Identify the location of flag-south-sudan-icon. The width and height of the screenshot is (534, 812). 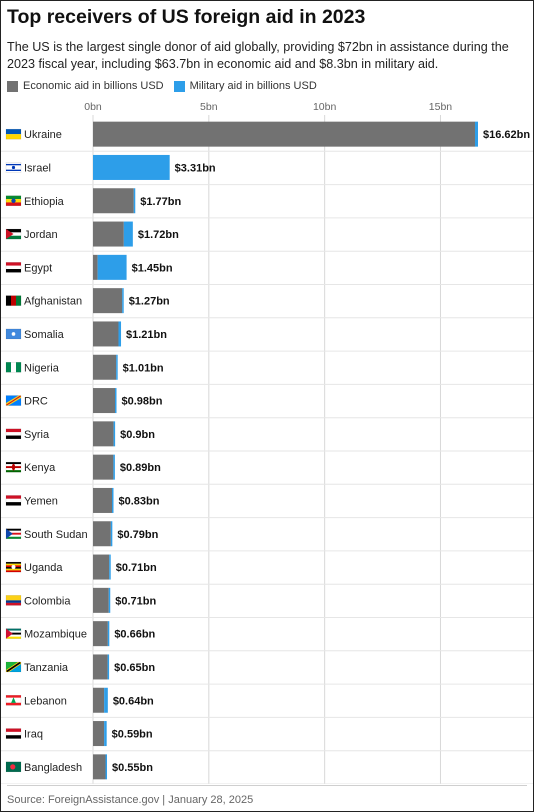
(13, 533).